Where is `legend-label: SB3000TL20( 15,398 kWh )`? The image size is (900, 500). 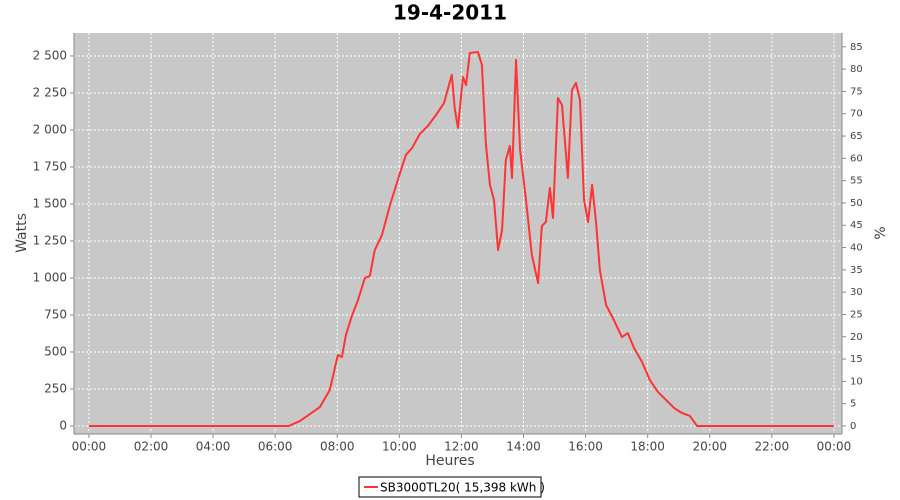
legend-label: SB3000TL20( 15,398 kWh ) is located at coordinates (462, 488).